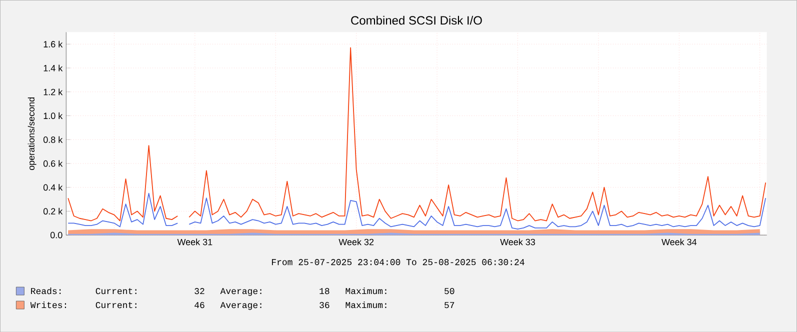 This screenshot has height=332, width=797. What do you see at coordinates (53, 115) in the screenshot?
I see `y-tick-label: 1.0 k` at bounding box center [53, 115].